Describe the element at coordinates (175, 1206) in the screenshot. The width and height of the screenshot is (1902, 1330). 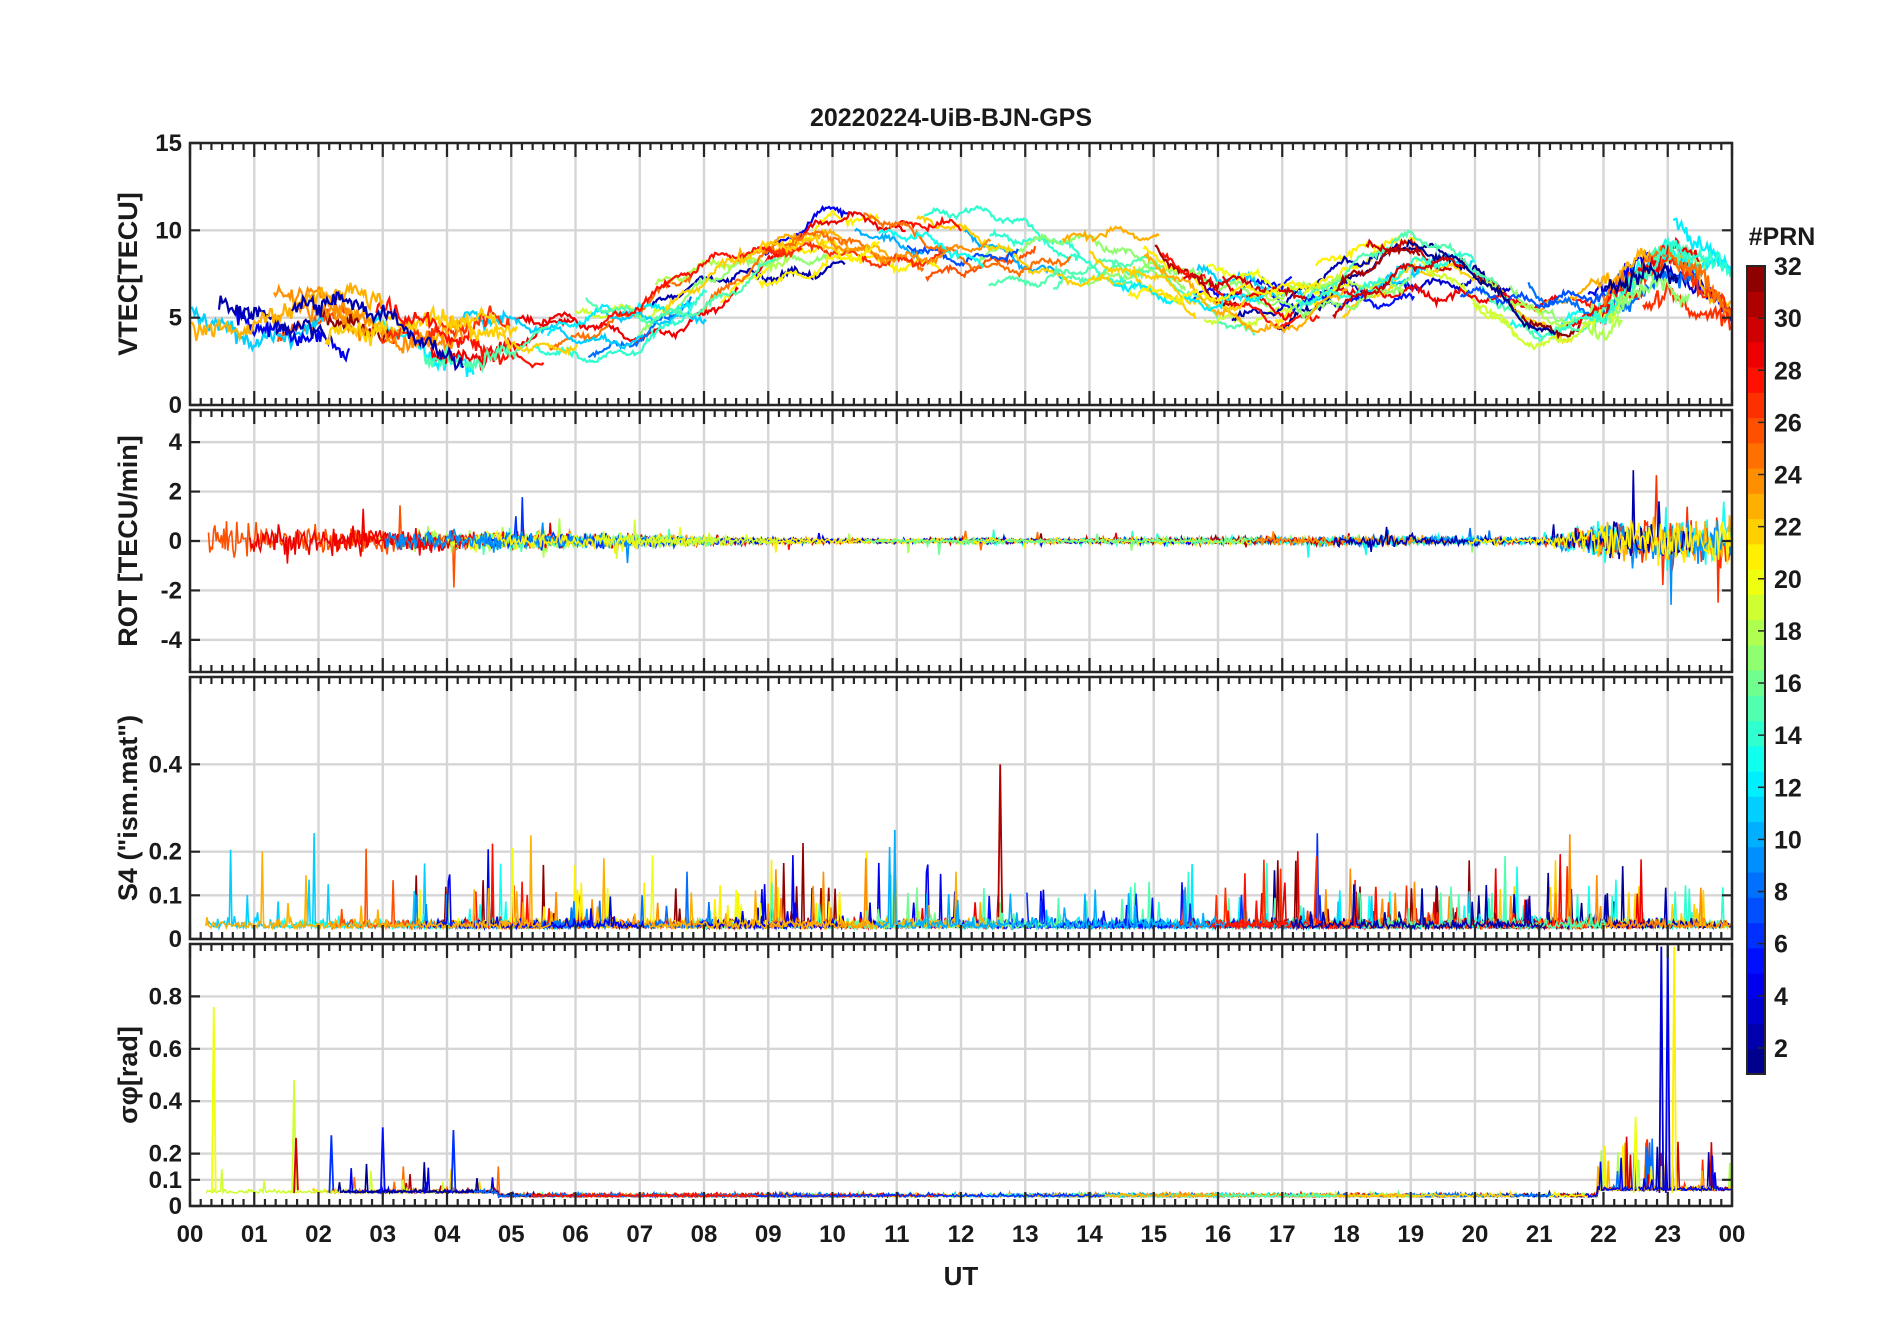
I see `panel-sigma-phi-ytick-label: 0` at that location.